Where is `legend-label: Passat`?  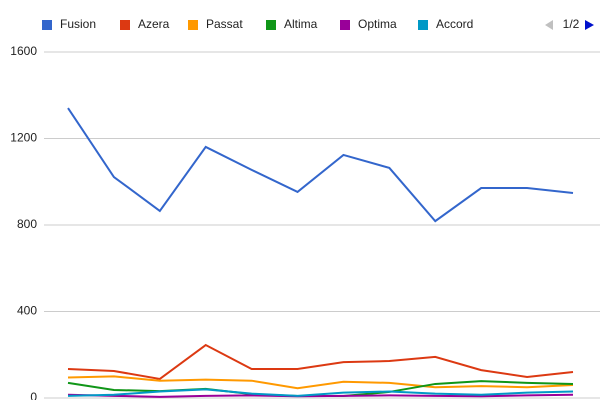
legend-label: Passat is located at coordinates (224, 24).